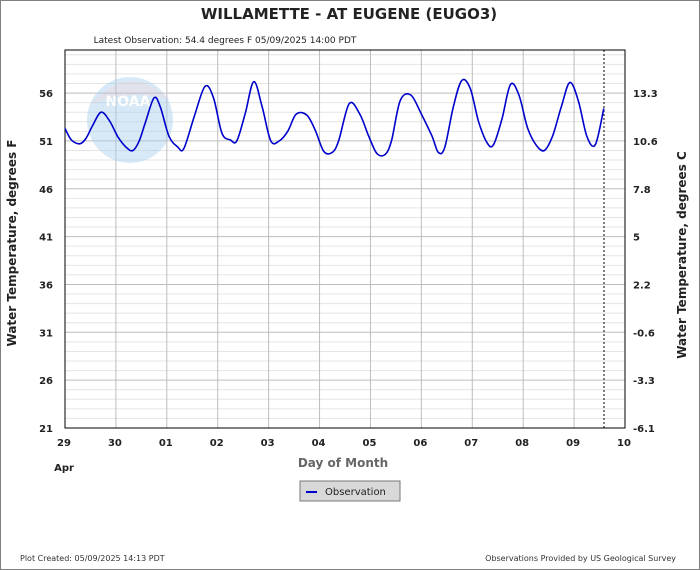 The image size is (700, 570). Describe the element at coordinates (115, 443) in the screenshot. I see `x-tick-label: 30` at that location.